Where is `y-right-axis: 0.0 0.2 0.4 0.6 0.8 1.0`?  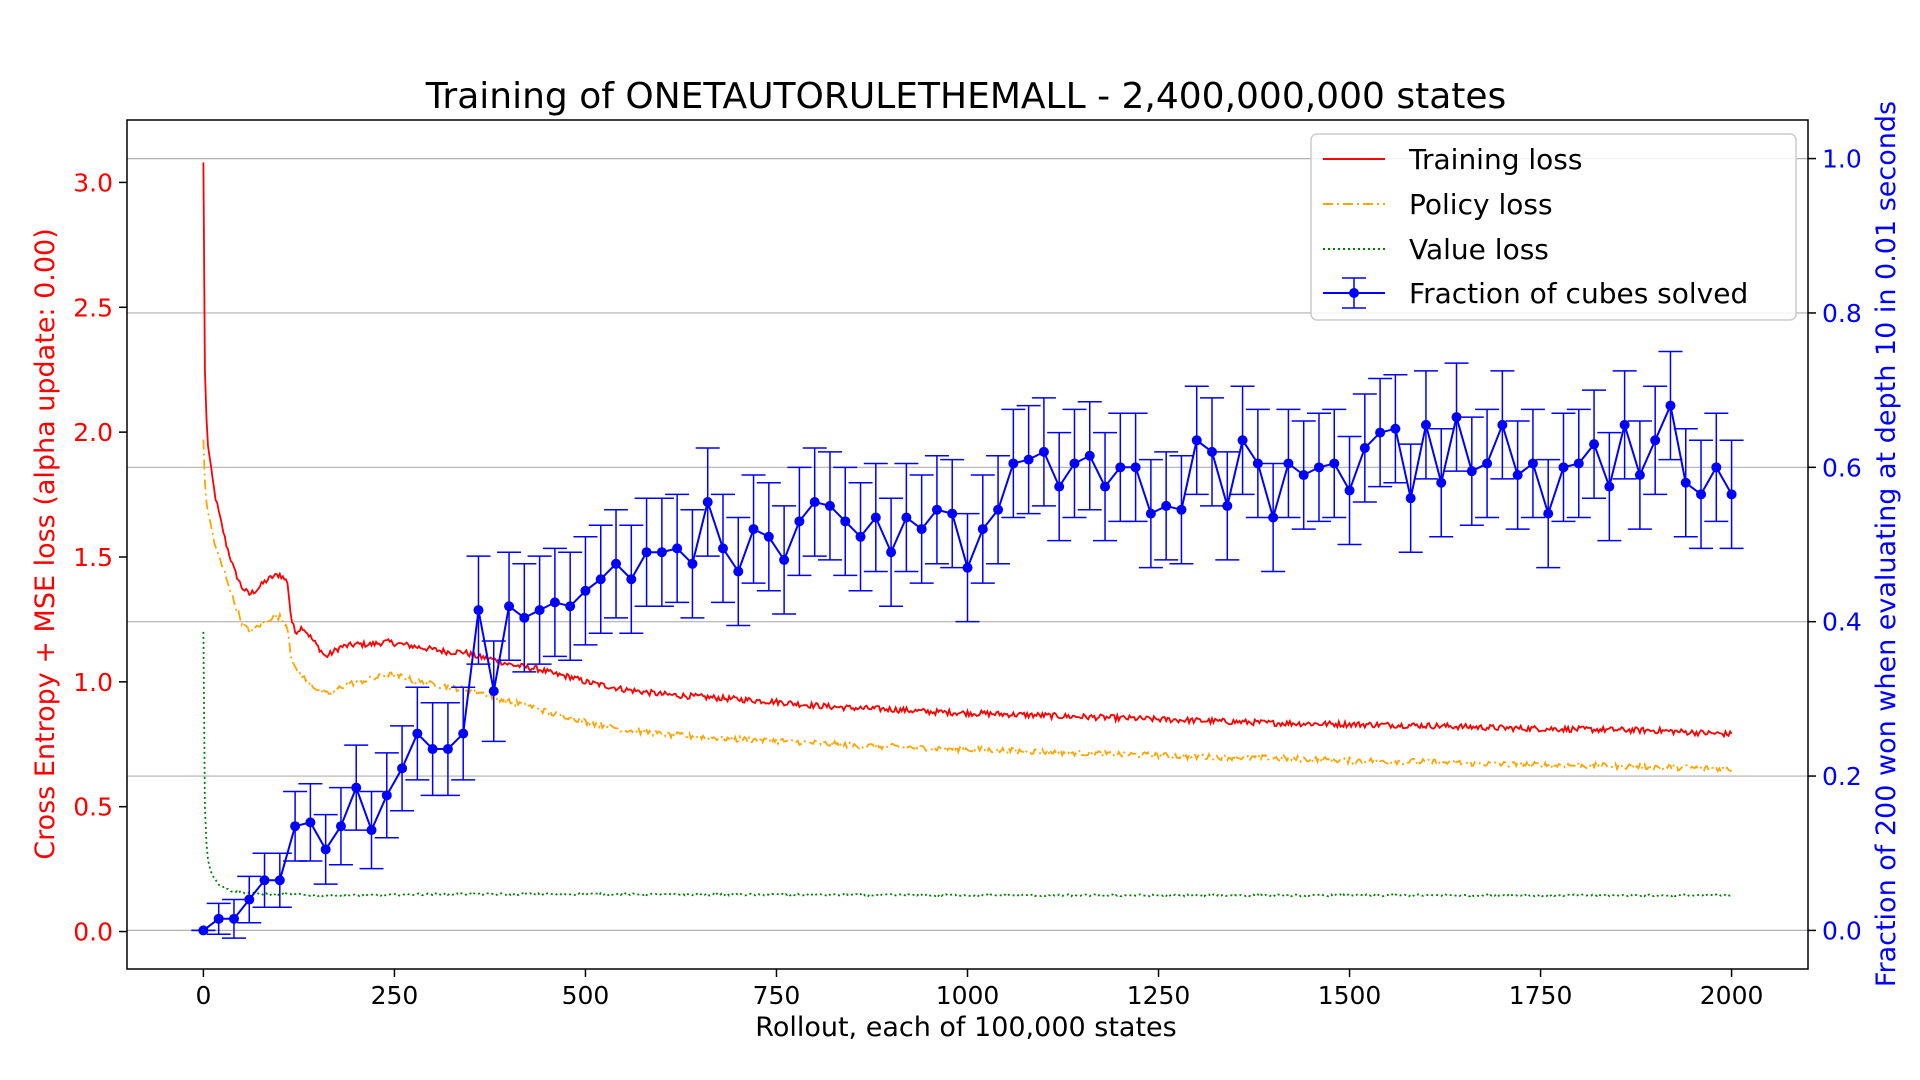
y-right-axis: 0.0 0.2 0.4 0.6 0.8 1.0 is located at coordinates (1835, 545).